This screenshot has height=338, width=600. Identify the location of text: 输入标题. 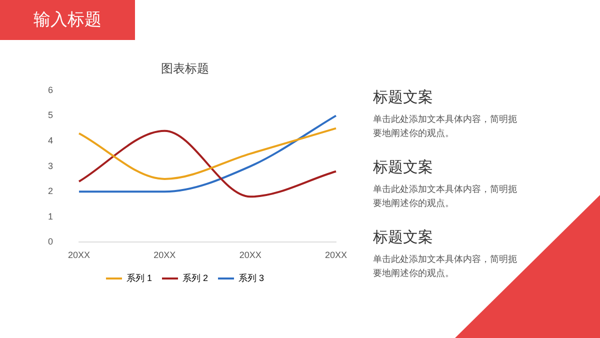
(67, 20).